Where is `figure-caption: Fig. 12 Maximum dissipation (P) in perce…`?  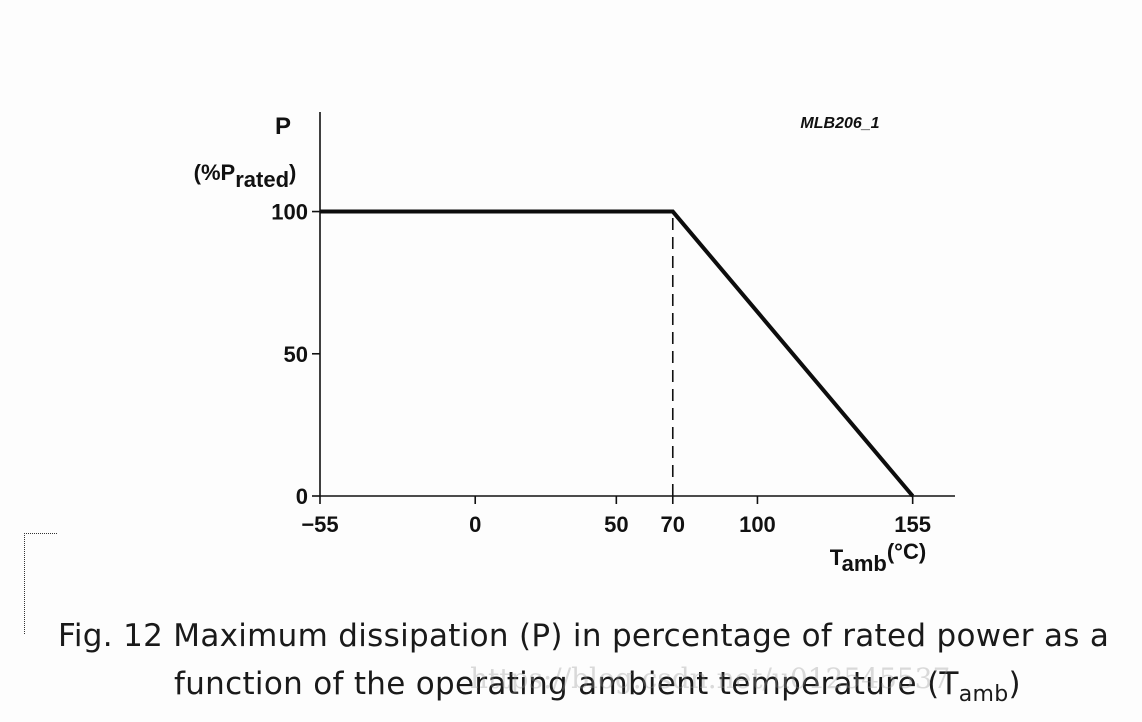 figure-caption: Fig. 12 Maximum dissipation (P) in perce… is located at coordinates (598, 665).